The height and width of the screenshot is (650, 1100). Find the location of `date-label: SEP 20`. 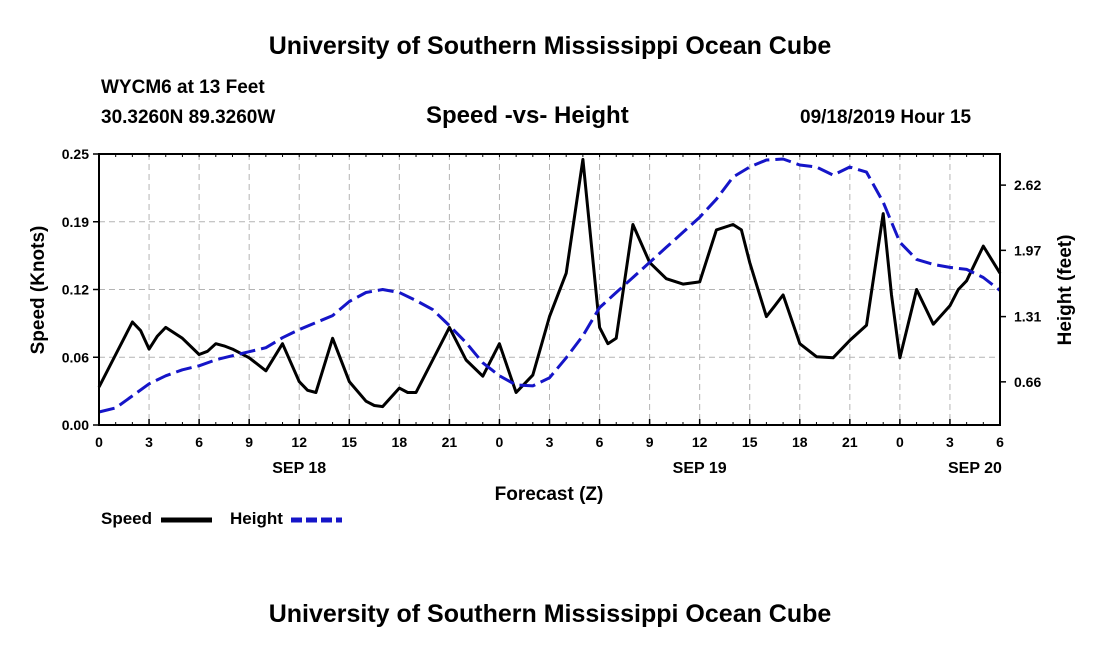

date-label: SEP 20 is located at coordinates (975, 468).